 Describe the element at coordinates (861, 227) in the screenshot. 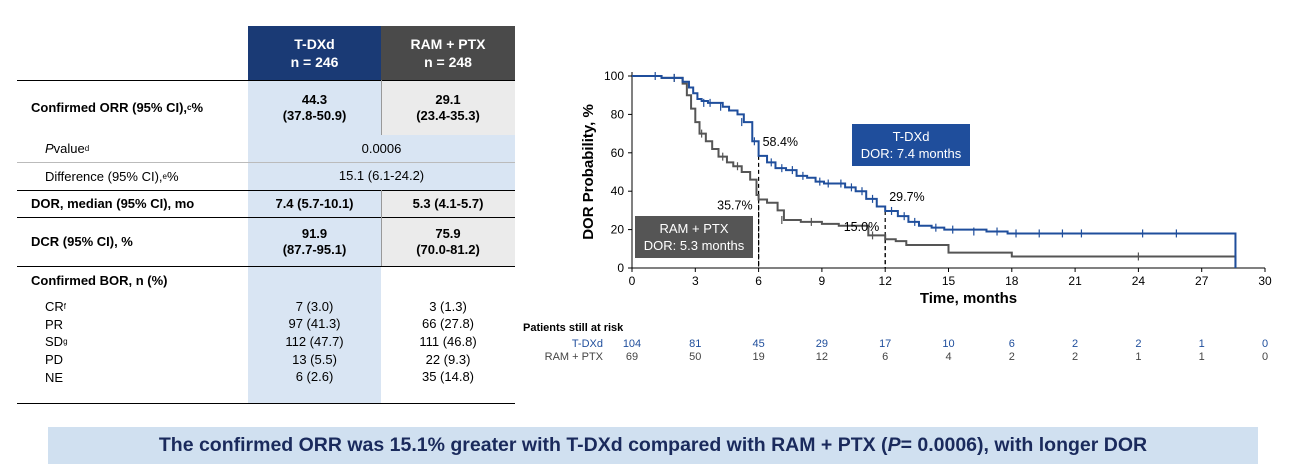

I see `landmark-label: 15.0%` at that location.